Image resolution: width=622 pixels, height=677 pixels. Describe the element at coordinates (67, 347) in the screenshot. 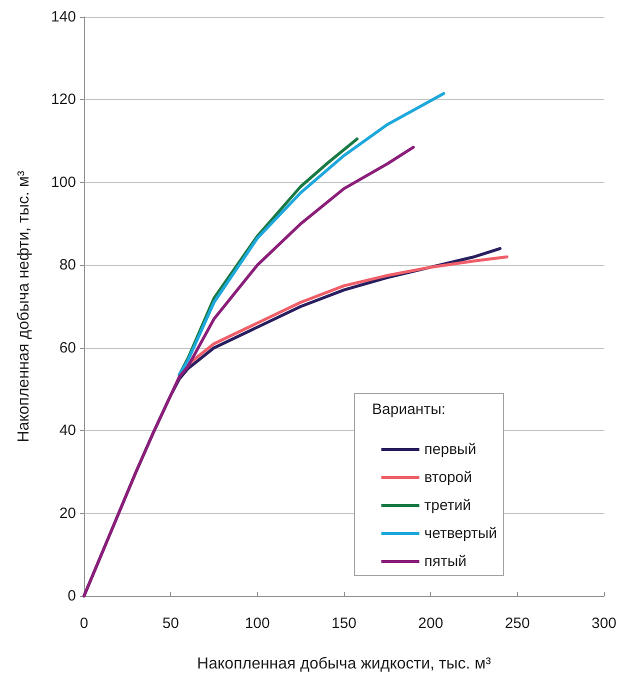

I see `y-tick-label: 60` at that location.